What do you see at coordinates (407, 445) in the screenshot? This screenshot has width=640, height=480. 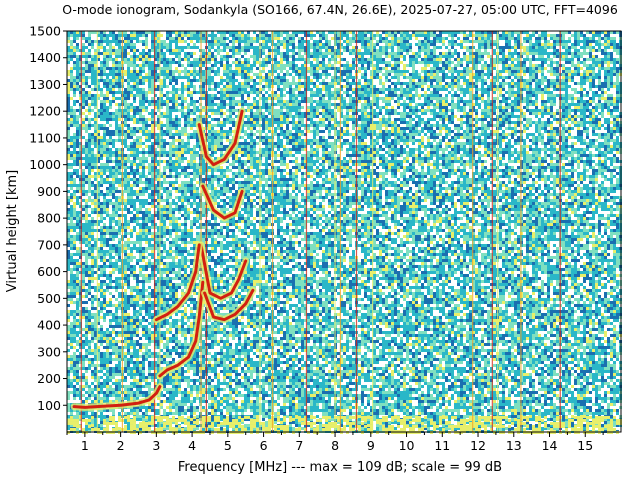 I see `x-tick-label: 10` at bounding box center [407, 445].